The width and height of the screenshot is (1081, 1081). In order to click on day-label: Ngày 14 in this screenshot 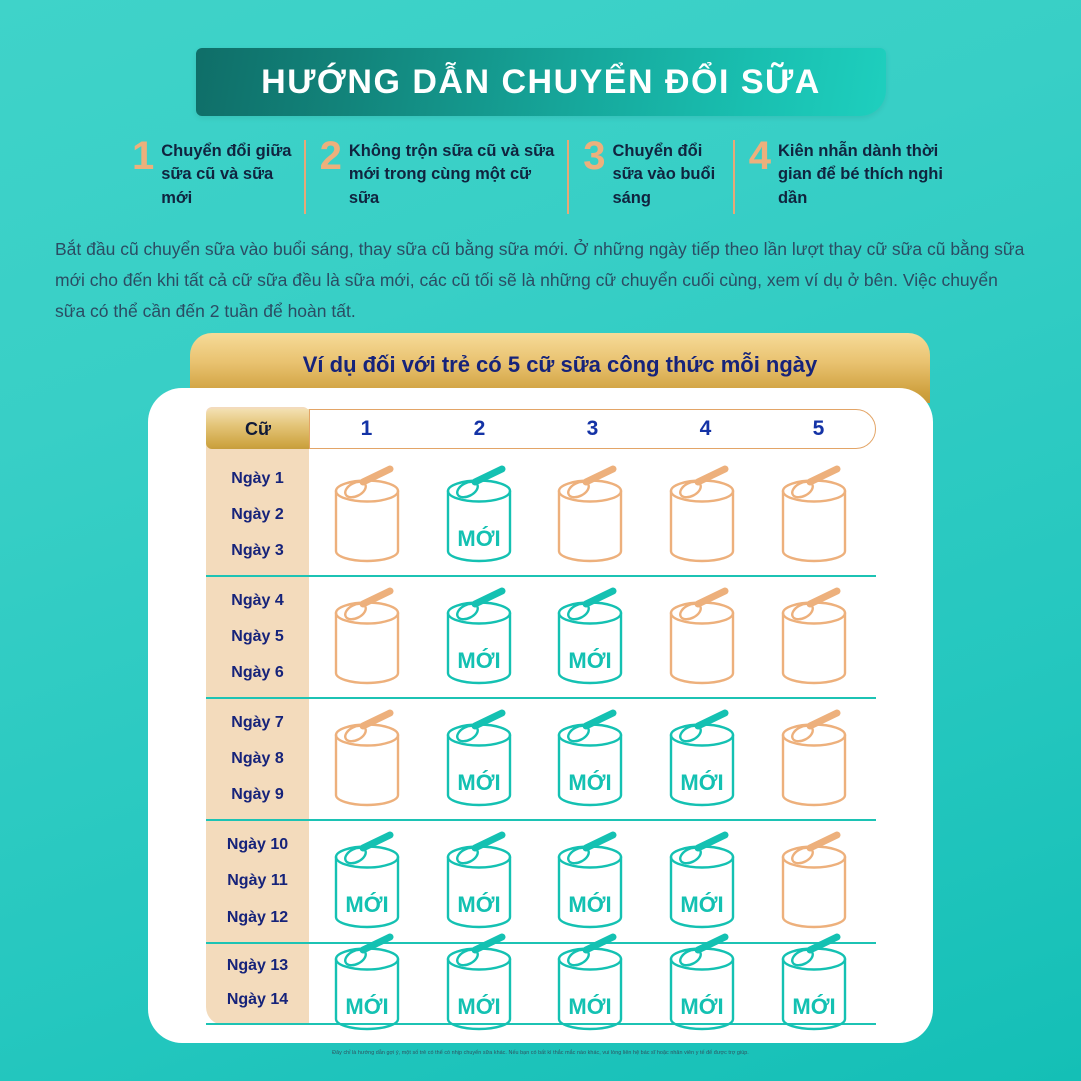, I will do `click(257, 1000)`.